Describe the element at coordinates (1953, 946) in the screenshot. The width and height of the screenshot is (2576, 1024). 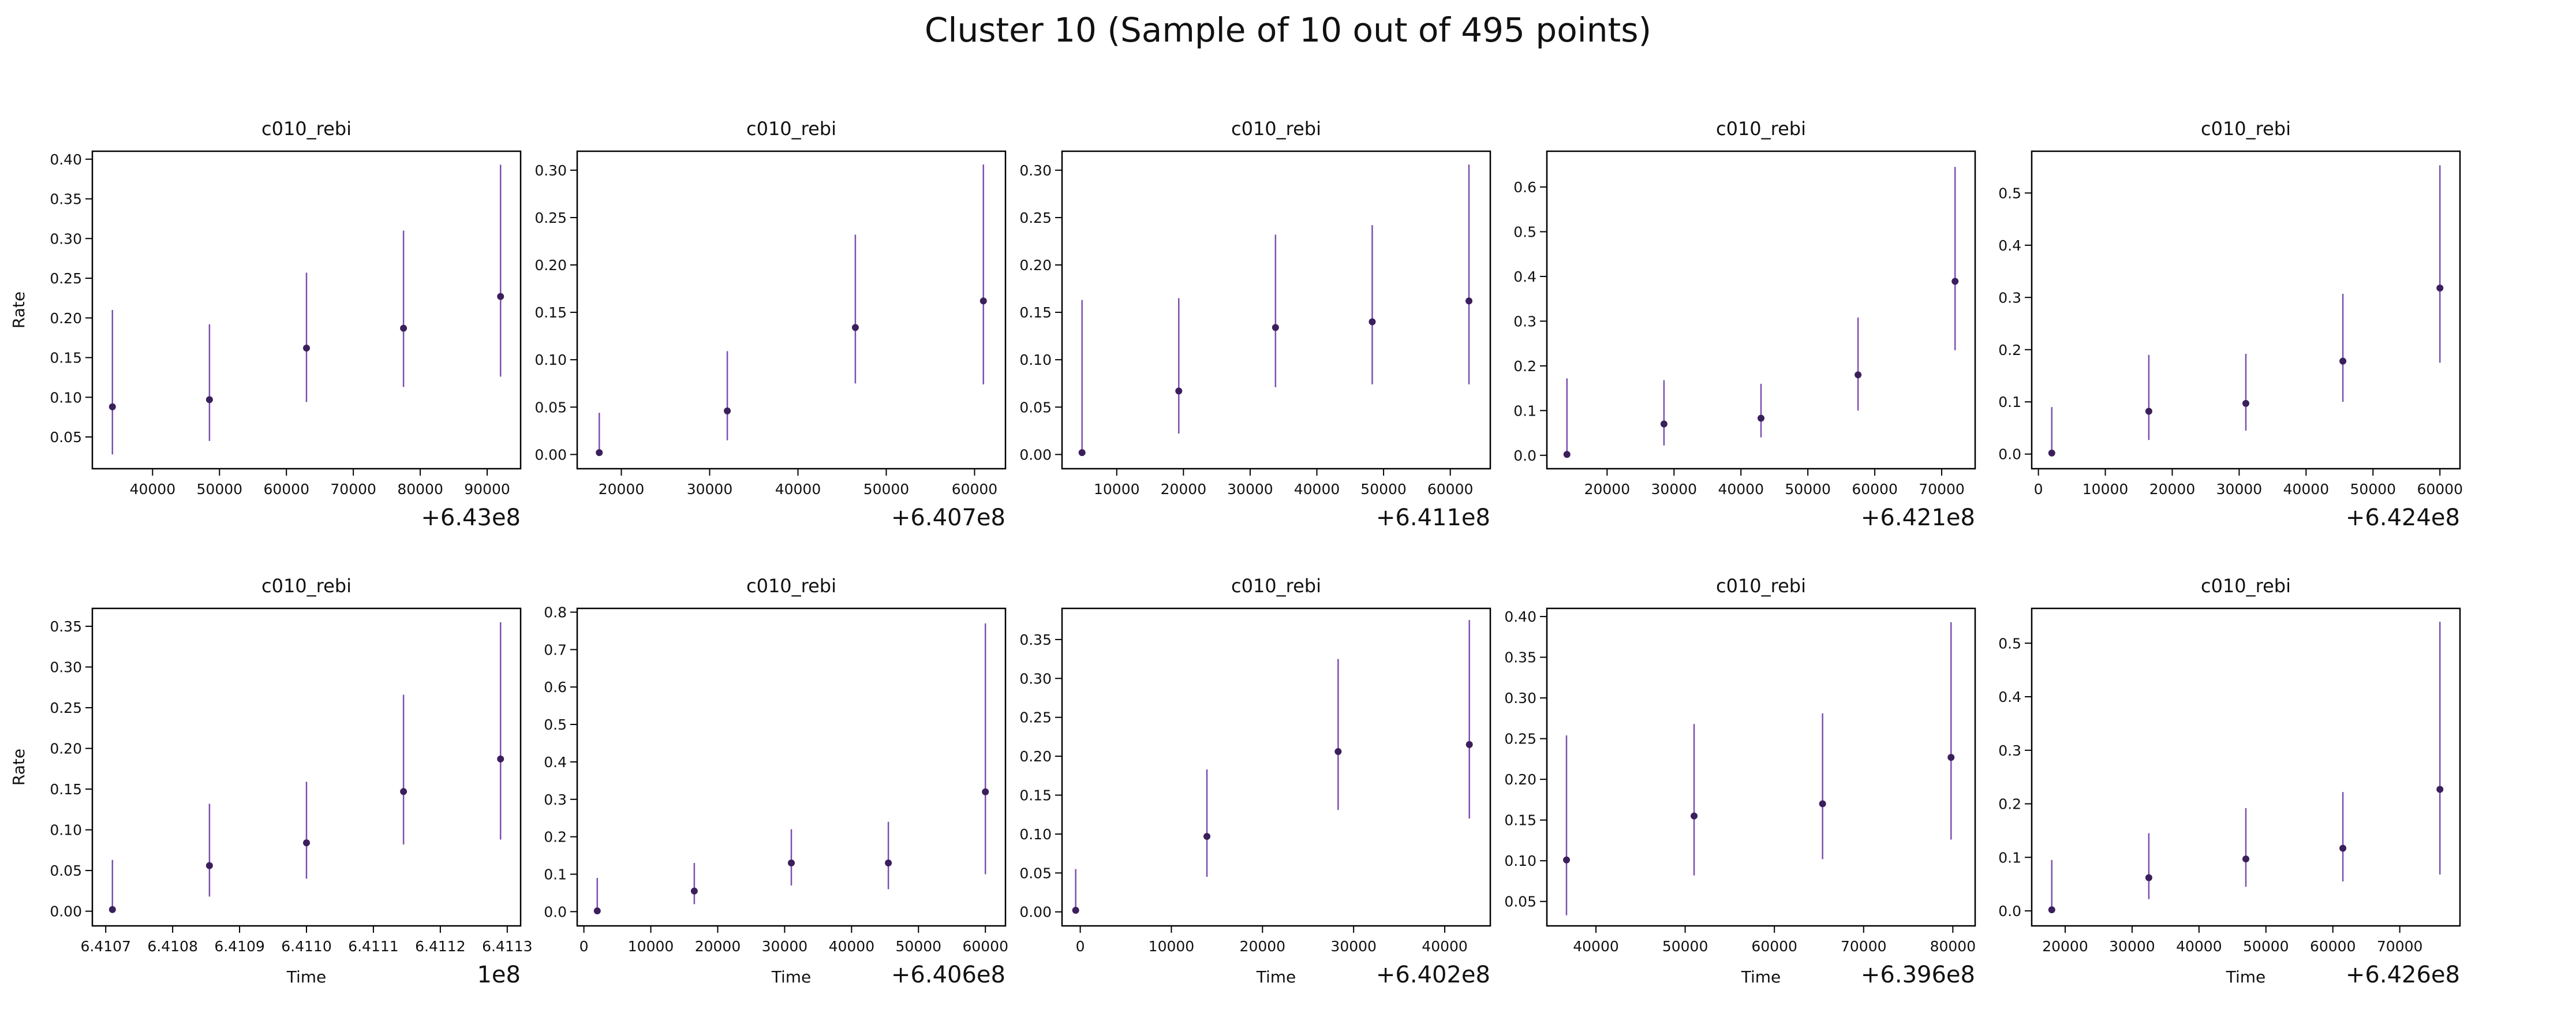
I see `x-tick-label: 80000` at that location.